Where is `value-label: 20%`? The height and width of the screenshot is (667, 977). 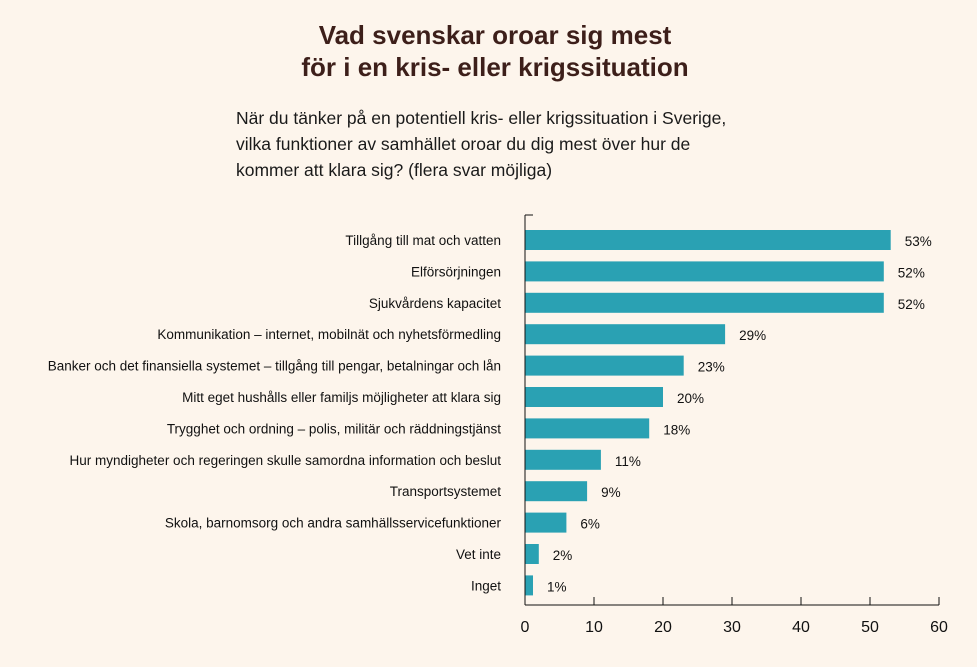
value-label: 20% is located at coordinates (690, 398).